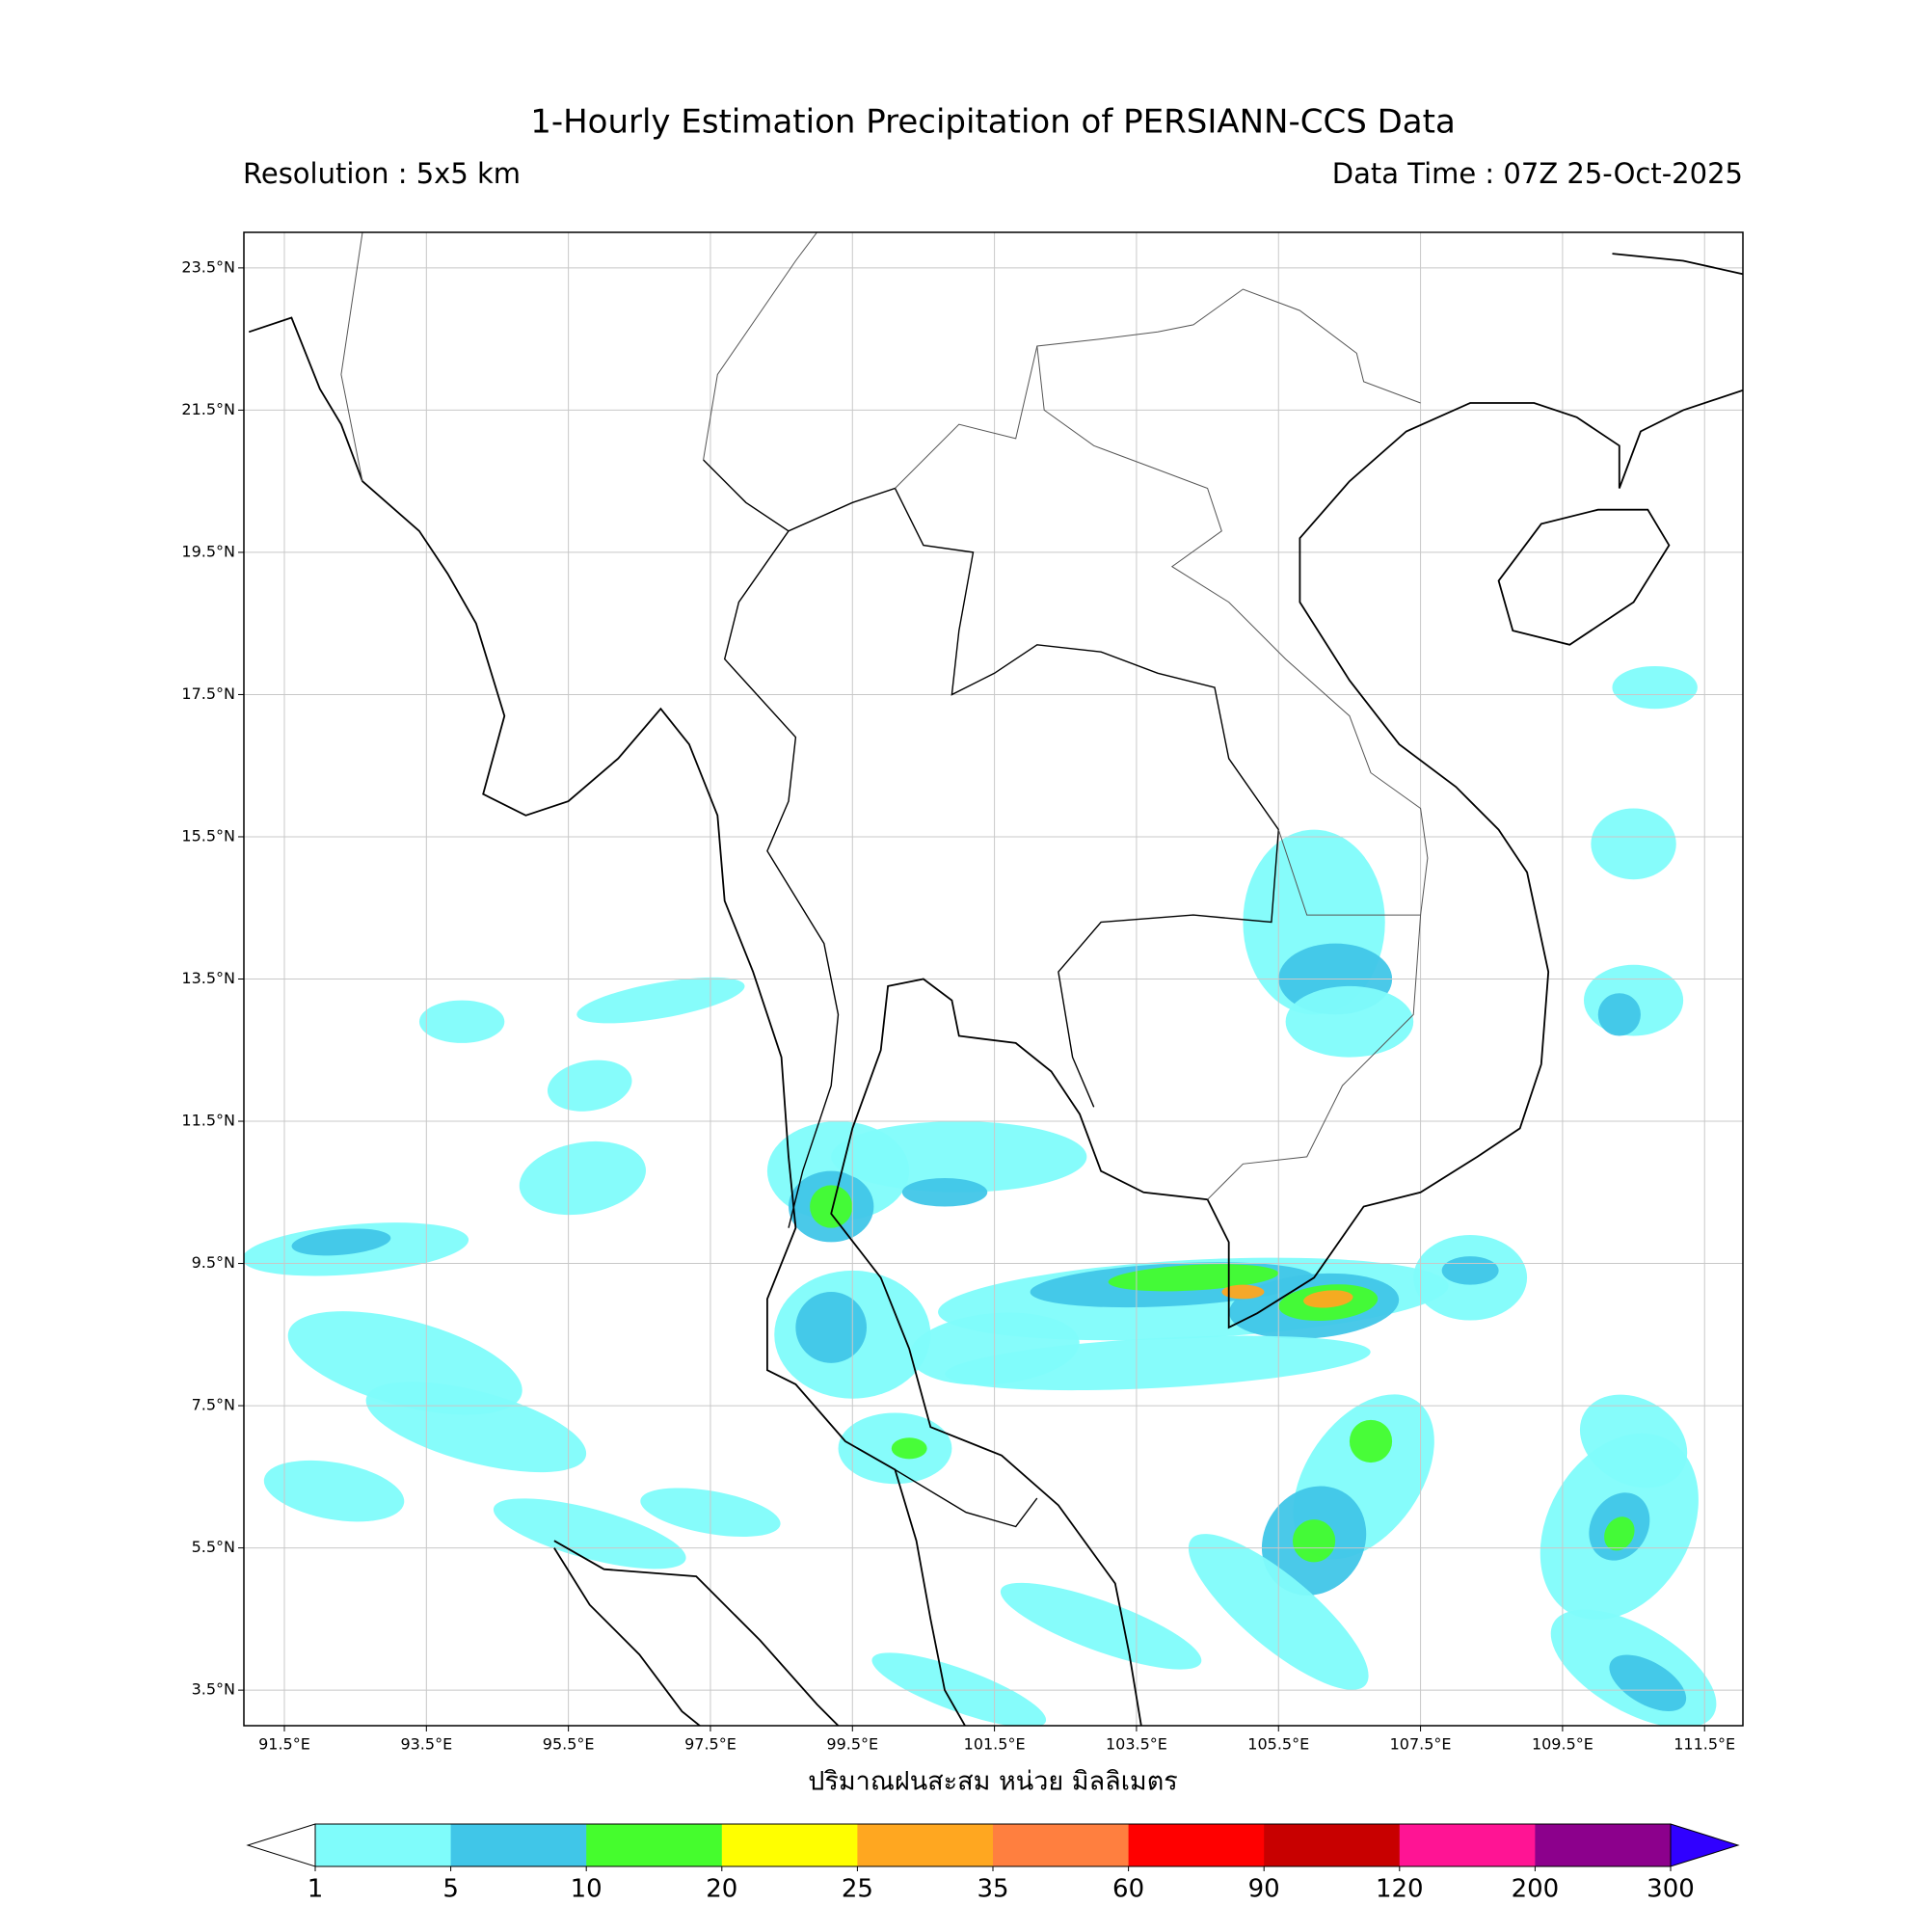 Image resolution: width=1928 pixels, height=1932 pixels. What do you see at coordinates (992, 1890) in the screenshot?
I see `colorbar-label: 35` at bounding box center [992, 1890].